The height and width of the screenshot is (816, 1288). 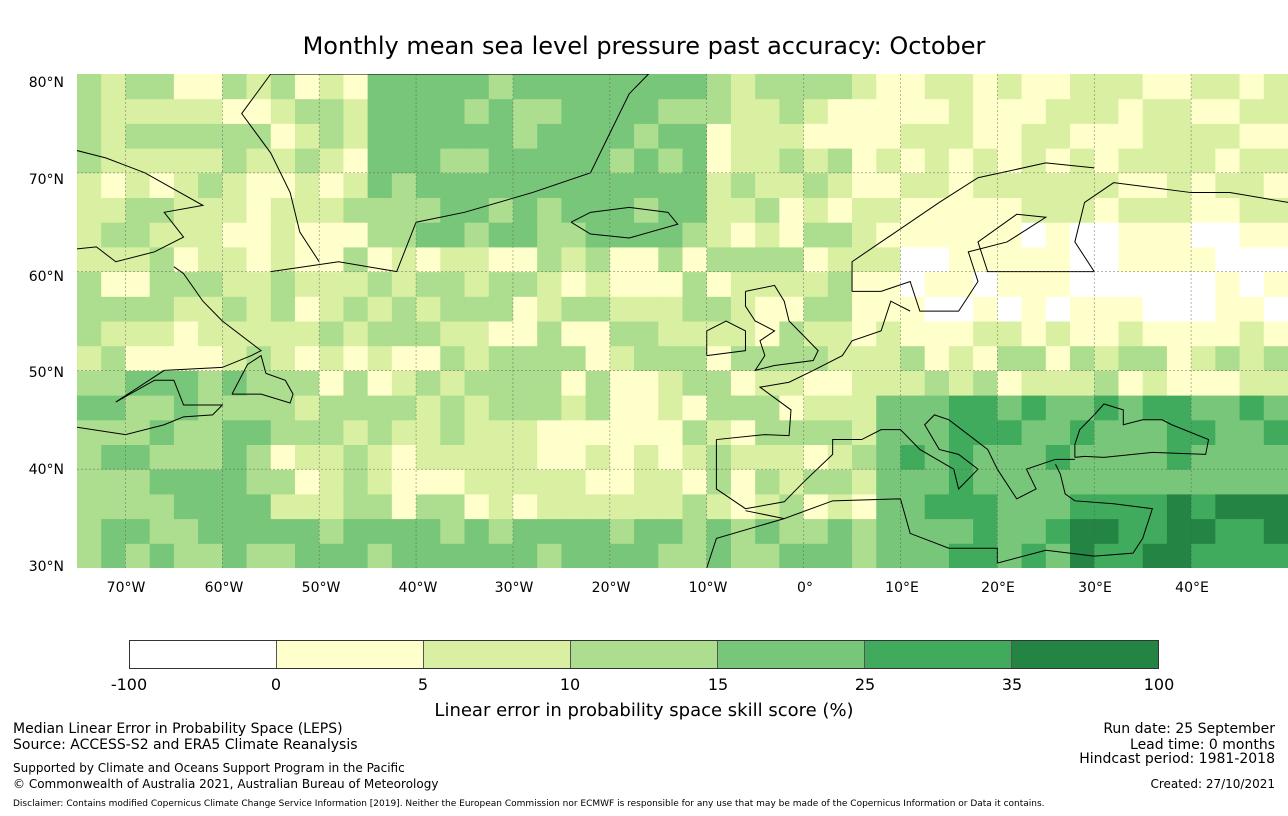 What do you see at coordinates (46, 180) in the screenshot?
I see `lat-tick-70n: 70°N` at bounding box center [46, 180].